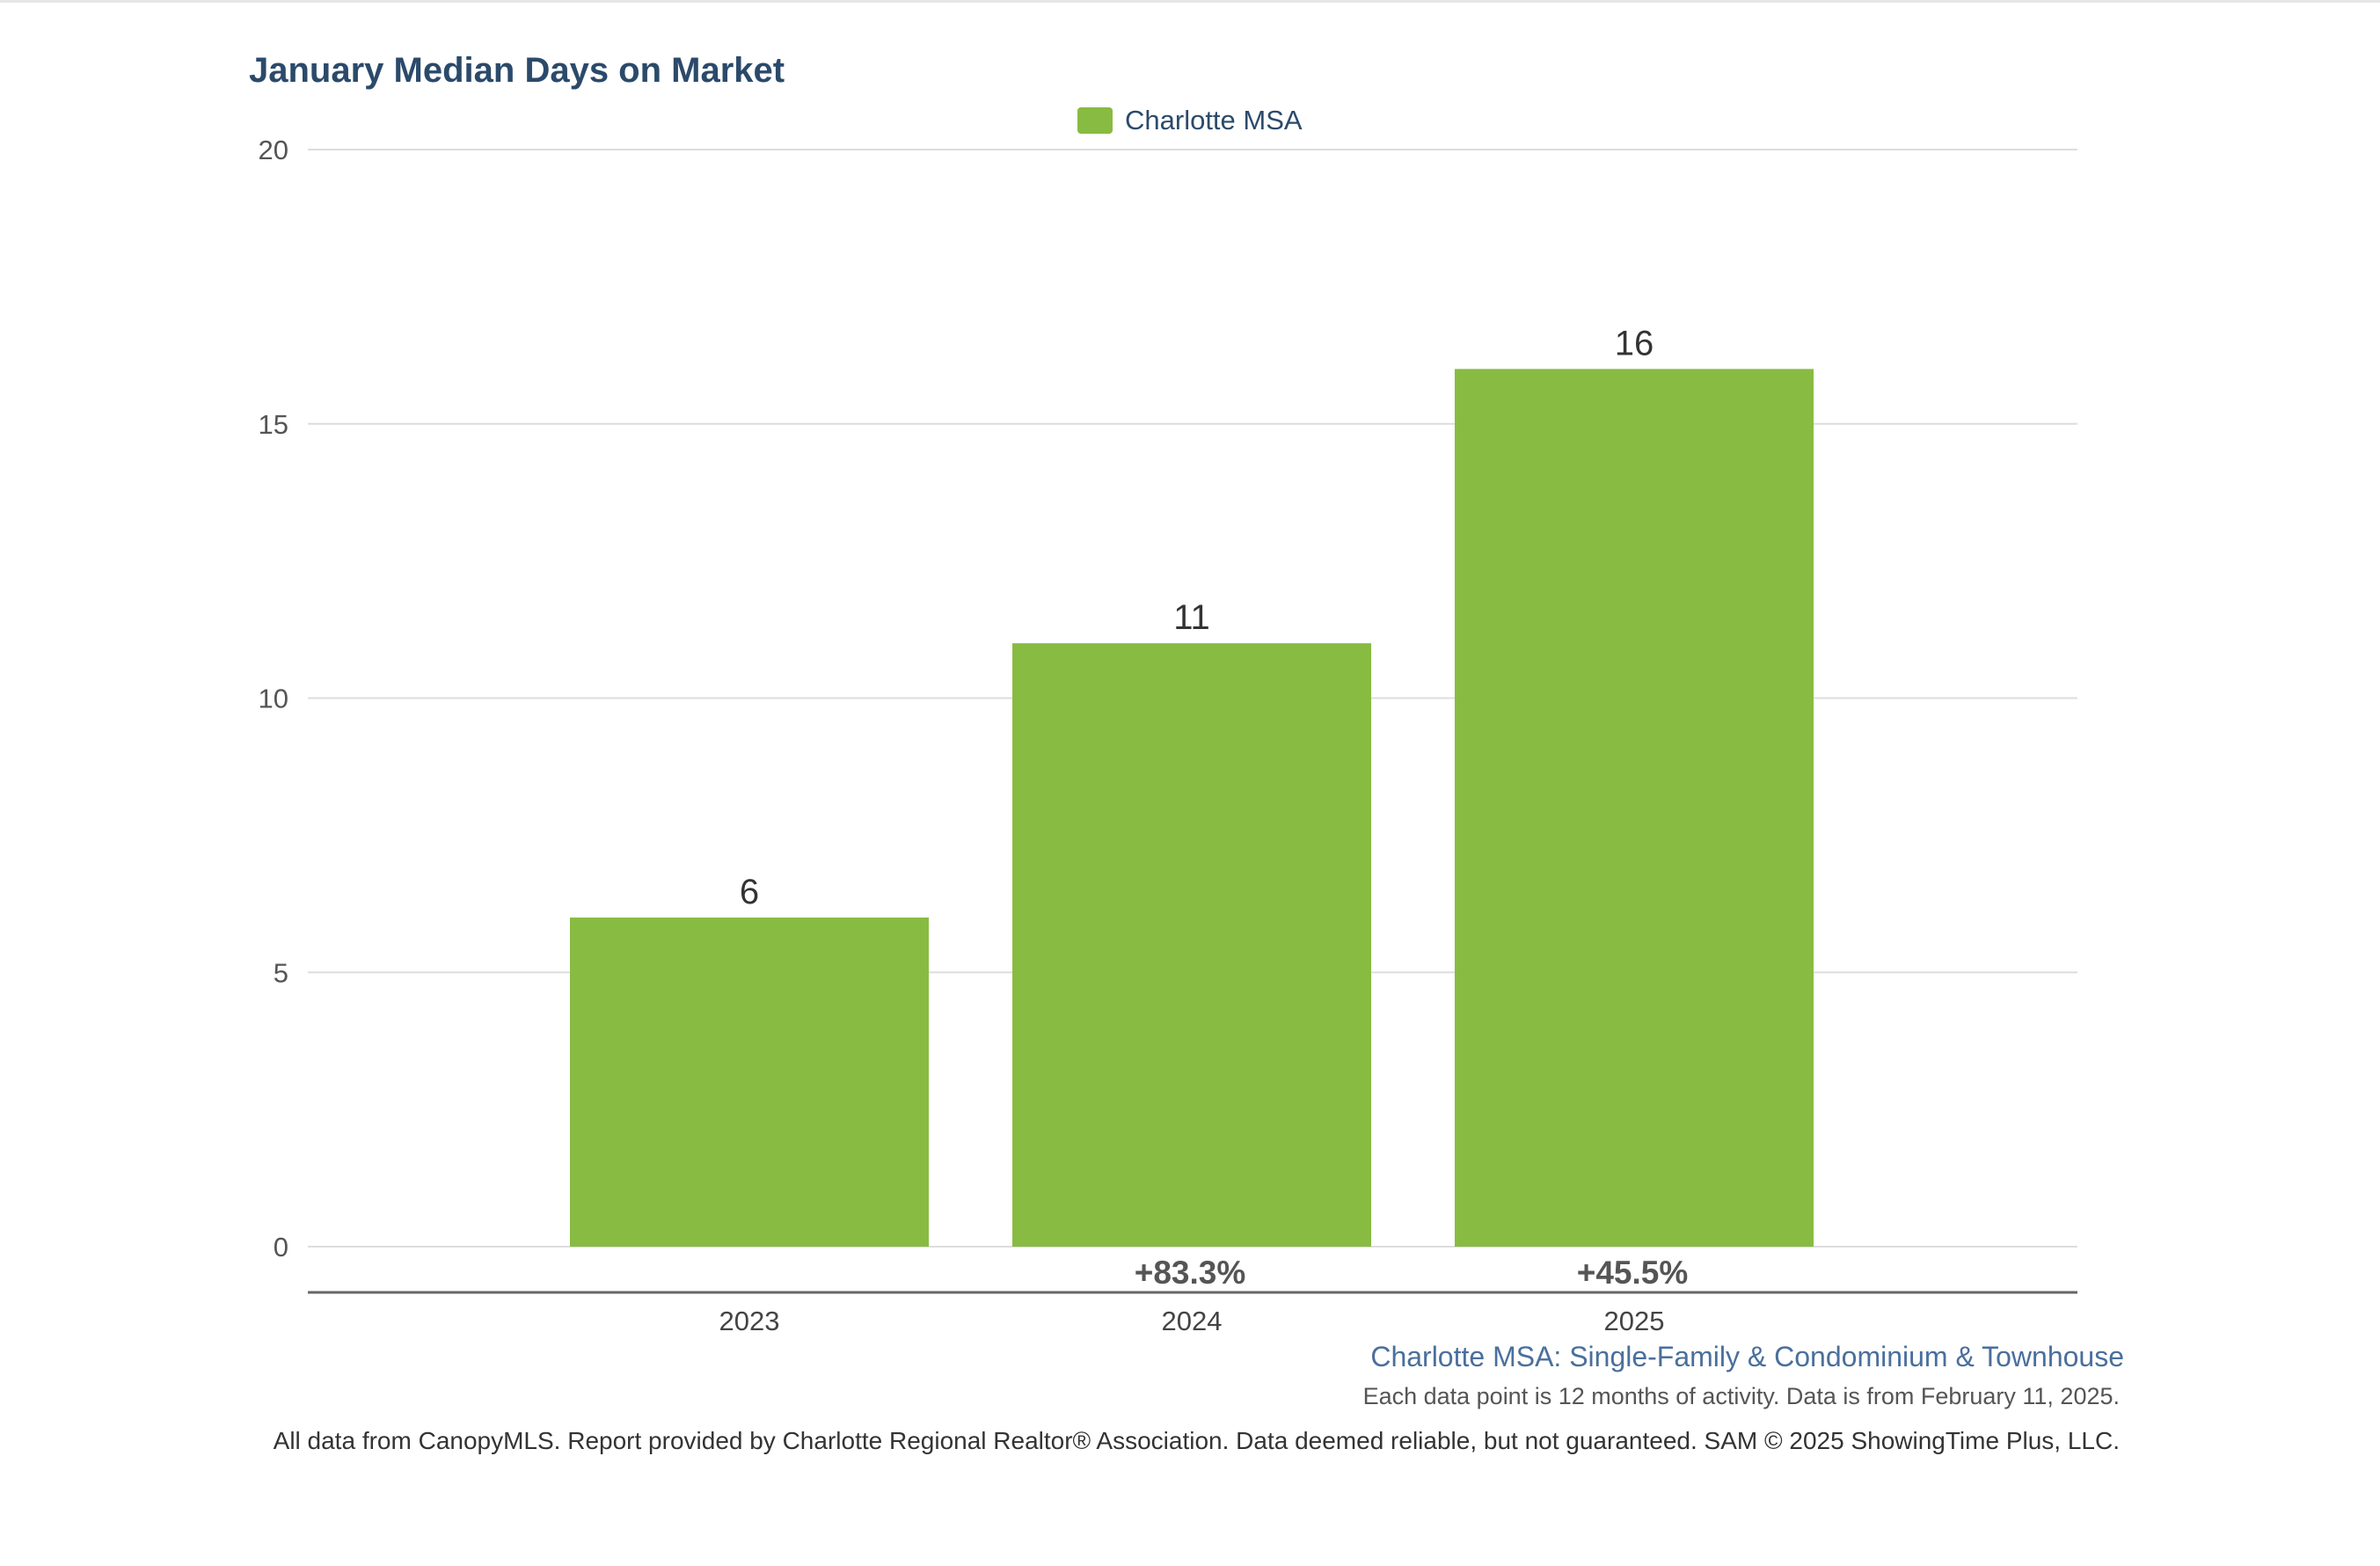 The height and width of the screenshot is (1566, 2380). I want to click on x-tick-label: 2024, so click(1192, 1321).